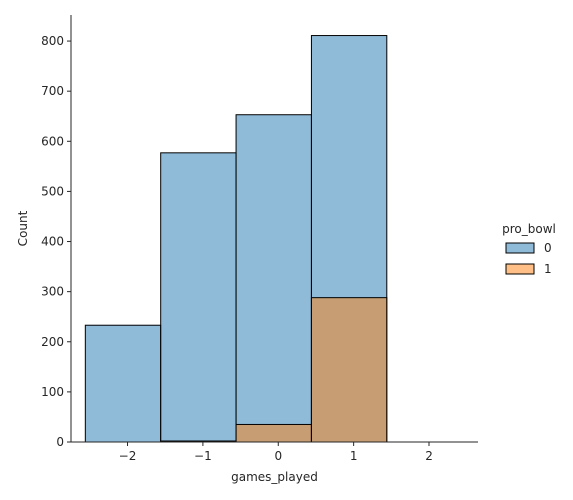 The height and width of the screenshot is (500, 573). I want to click on legend-label-1: 1, so click(548, 269).